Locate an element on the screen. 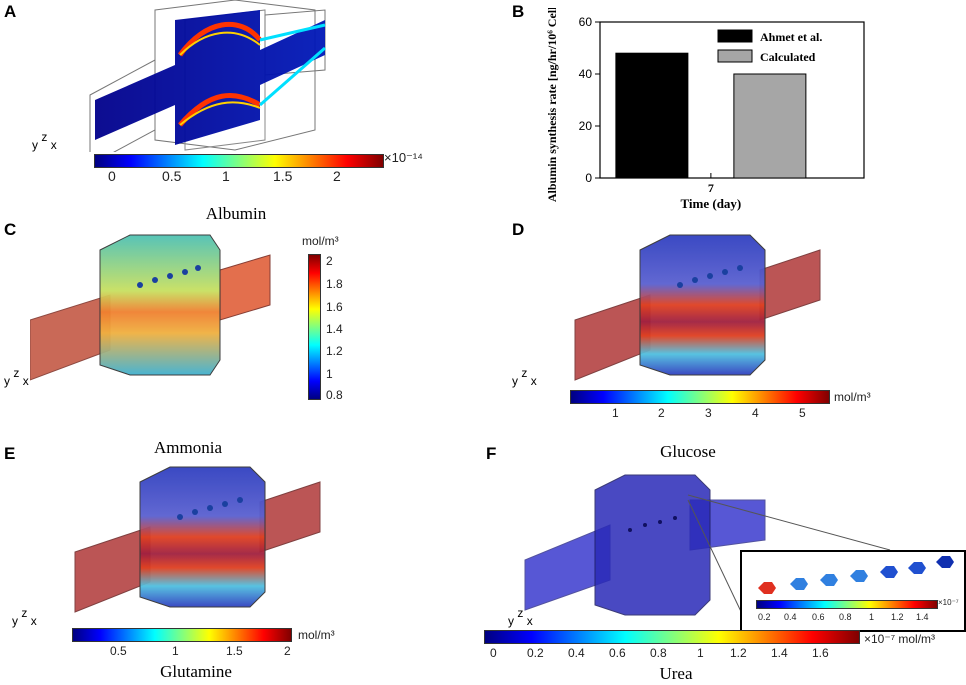 Image resolution: width=966 pixels, height=685 pixels. panel-c-tick: 1.4 is located at coordinates (334, 329).